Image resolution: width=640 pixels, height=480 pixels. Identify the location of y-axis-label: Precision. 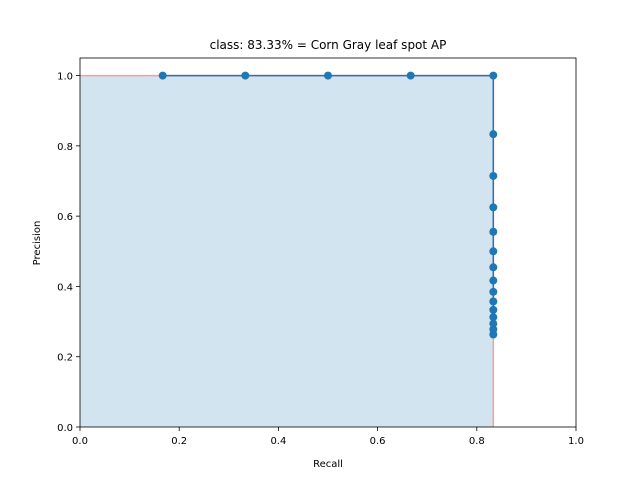
(37, 243).